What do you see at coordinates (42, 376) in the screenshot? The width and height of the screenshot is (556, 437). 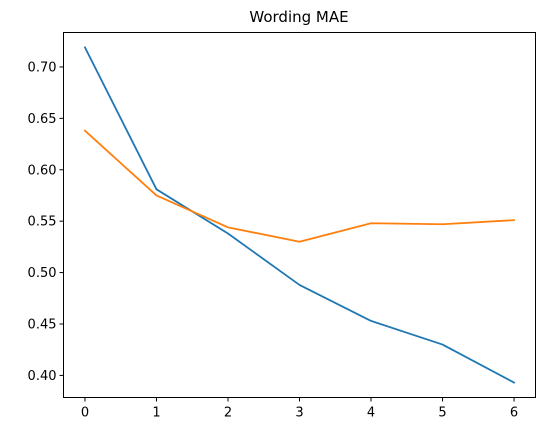 I see `y-tick-label: 0.40` at bounding box center [42, 376].